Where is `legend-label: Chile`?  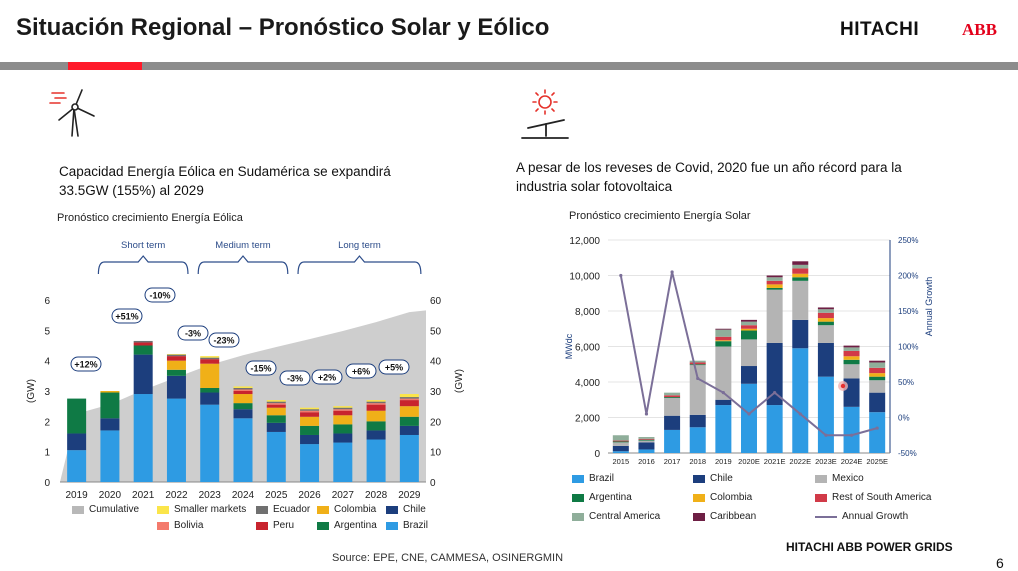
legend-label: Chile is located at coordinates (721, 478).